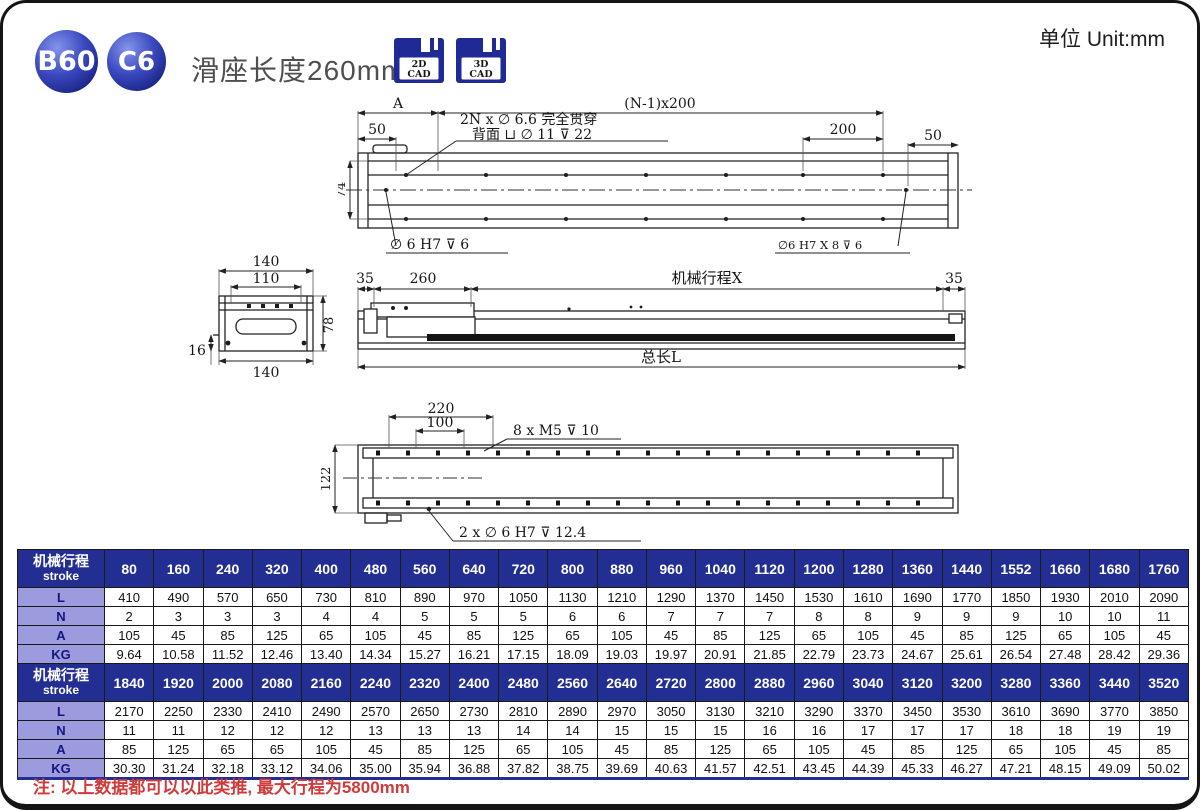  What do you see at coordinates (818, 568) in the screenshot?
I see `stroke-header-cell: 1200` at bounding box center [818, 568].